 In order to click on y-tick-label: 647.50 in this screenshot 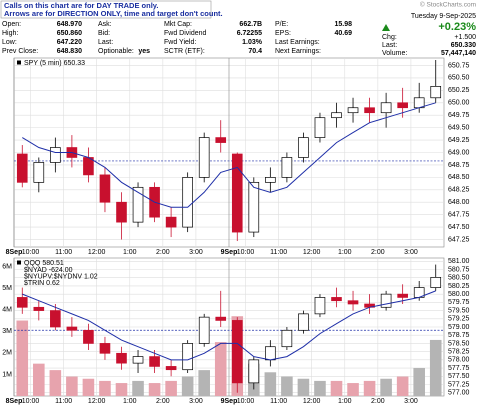, I will do `click(459, 227)`.